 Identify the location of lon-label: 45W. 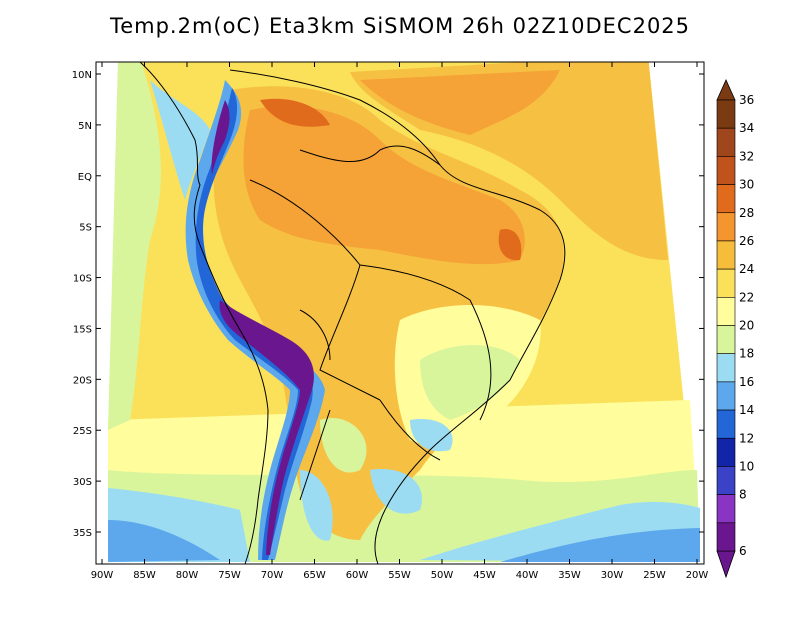
(484, 575).